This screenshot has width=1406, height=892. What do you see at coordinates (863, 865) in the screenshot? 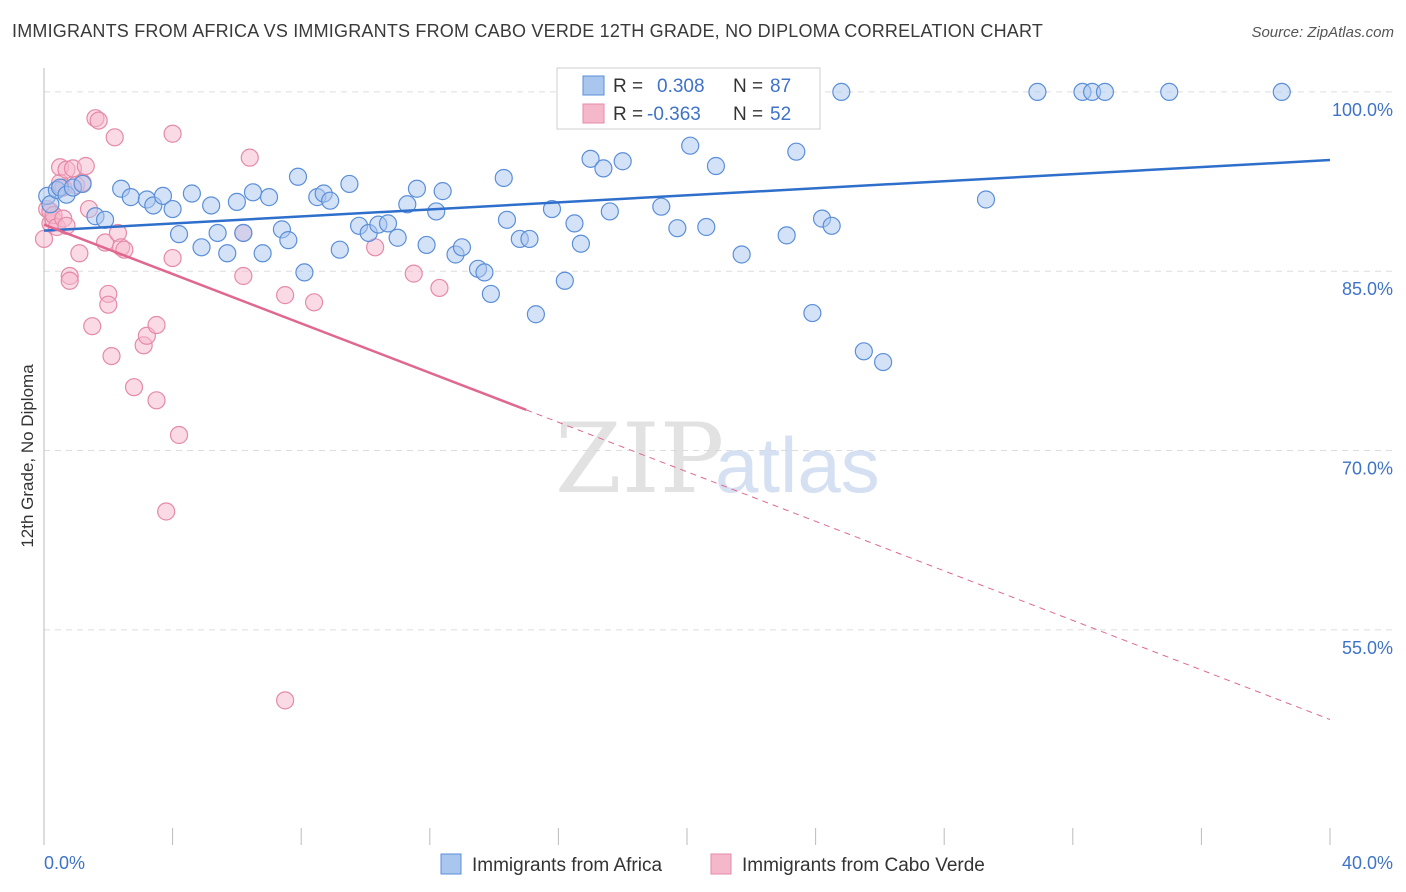
I see `bottom-legend-caboverde: Immigrants from Cabo Verde` at bounding box center [863, 865].